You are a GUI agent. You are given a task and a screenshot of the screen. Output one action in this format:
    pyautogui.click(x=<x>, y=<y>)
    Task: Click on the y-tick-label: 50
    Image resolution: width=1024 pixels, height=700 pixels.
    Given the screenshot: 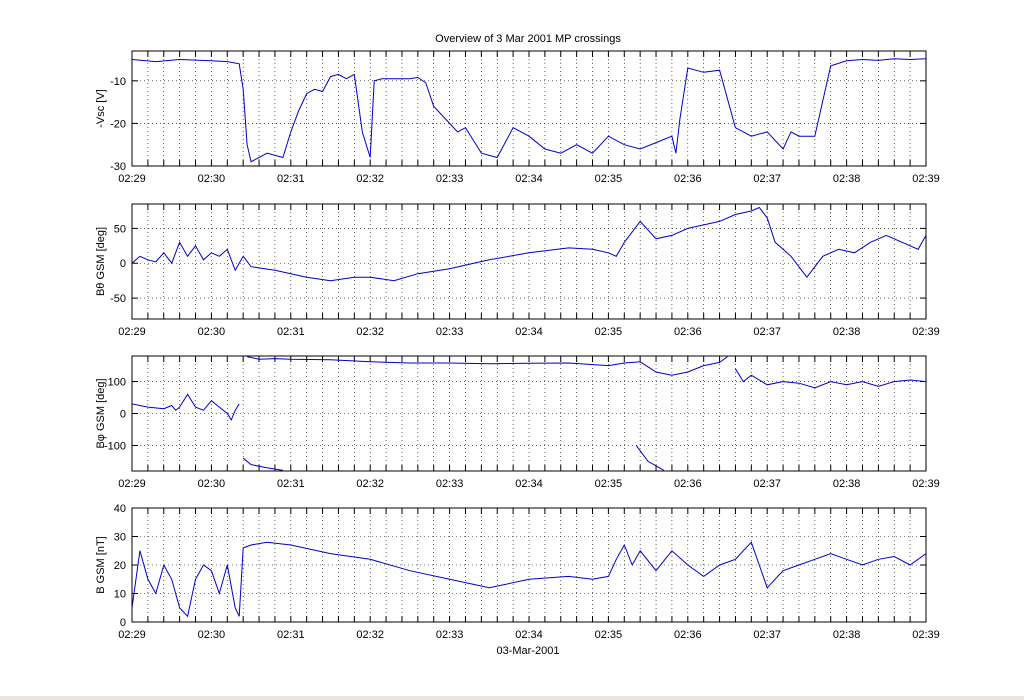 What is the action you would take?
    pyautogui.click(x=120, y=229)
    